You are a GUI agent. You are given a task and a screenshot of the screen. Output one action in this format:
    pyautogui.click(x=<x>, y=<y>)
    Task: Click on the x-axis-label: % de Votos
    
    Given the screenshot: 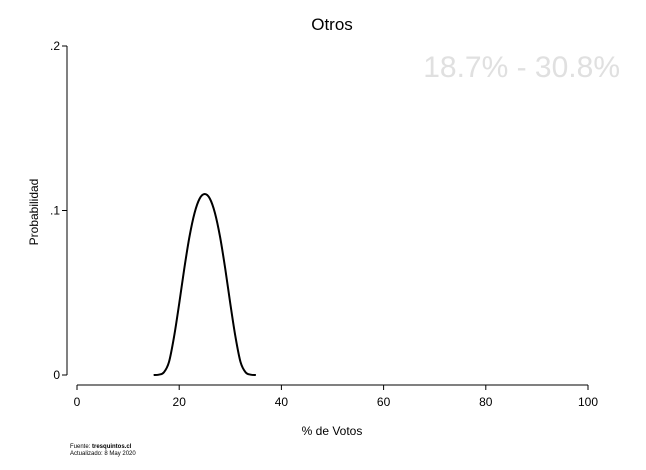 What is the action you would take?
    pyautogui.click(x=332, y=431)
    